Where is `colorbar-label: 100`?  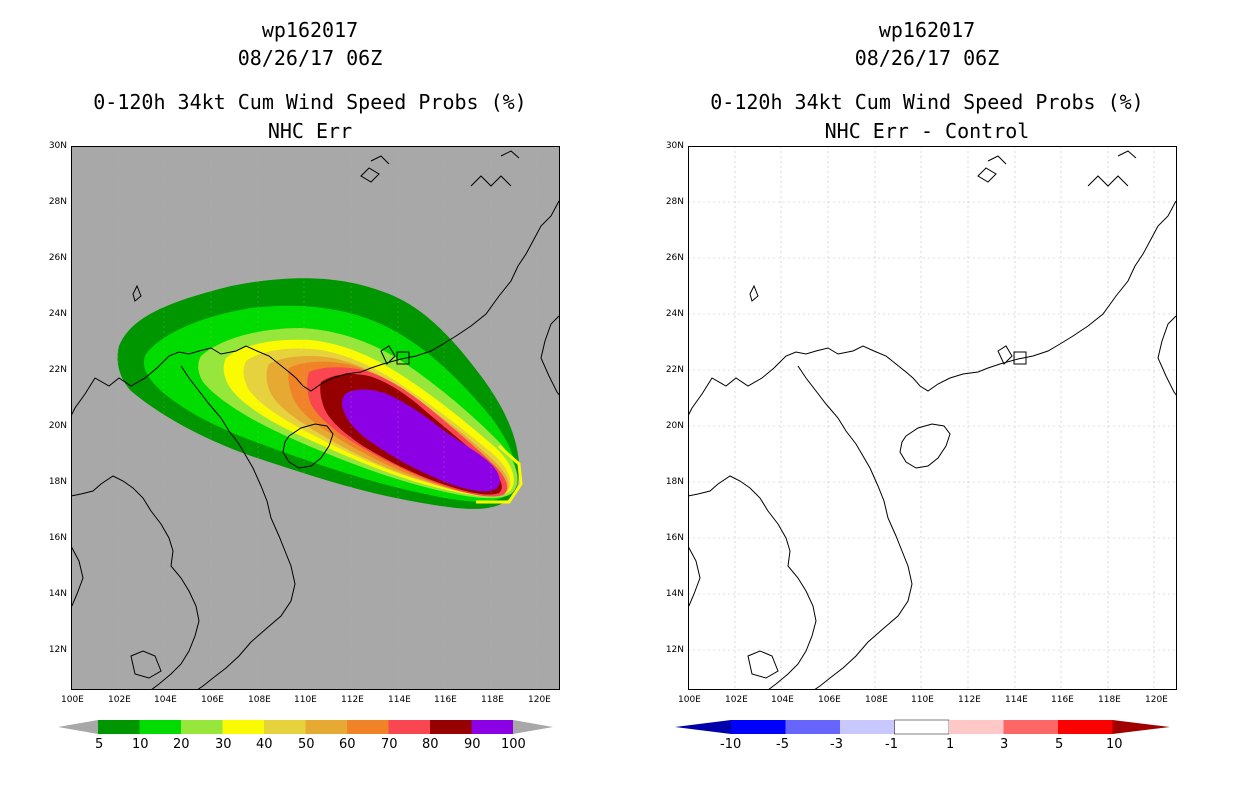
colorbar-label: 100 is located at coordinates (513, 744).